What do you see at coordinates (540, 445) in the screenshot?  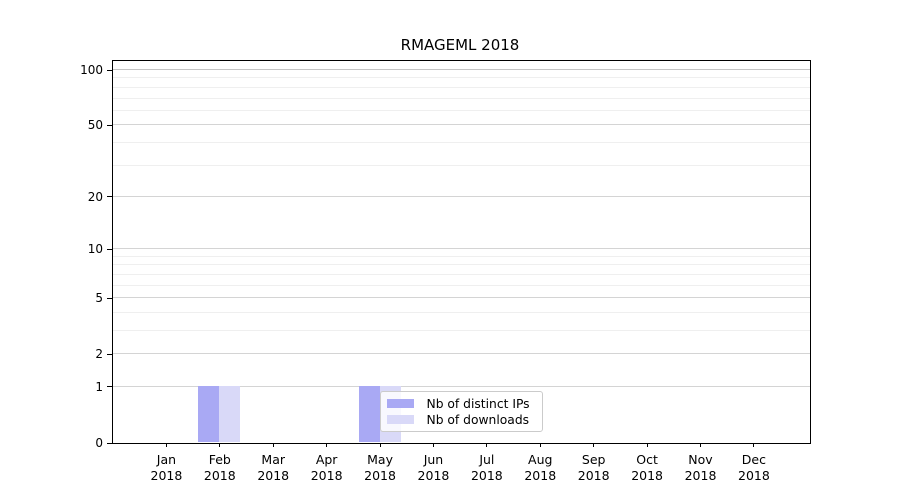 I see `x-tick-mark-aug` at bounding box center [540, 445].